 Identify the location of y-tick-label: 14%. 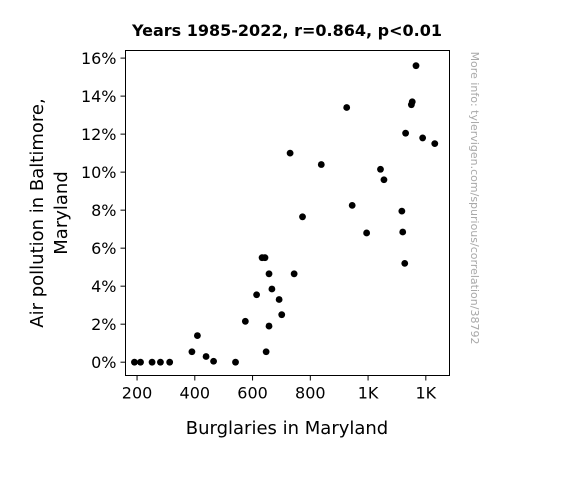
(99, 96).